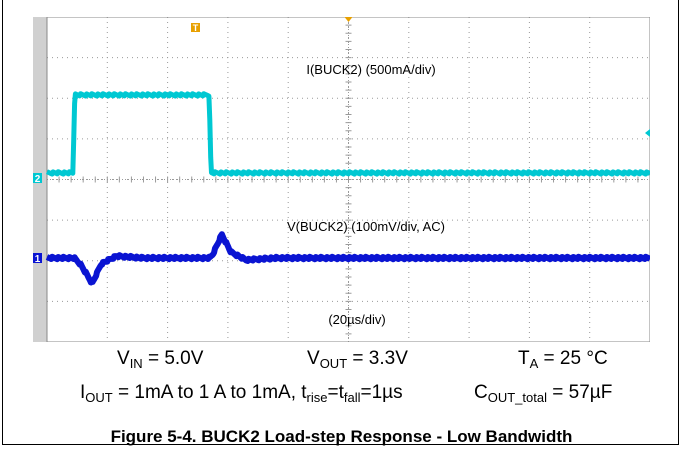 Image resolution: width=683 pixels, height=467 pixels. What do you see at coordinates (647, 133) in the screenshot?
I see `ch2-offset-marker` at bounding box center [647, 133].